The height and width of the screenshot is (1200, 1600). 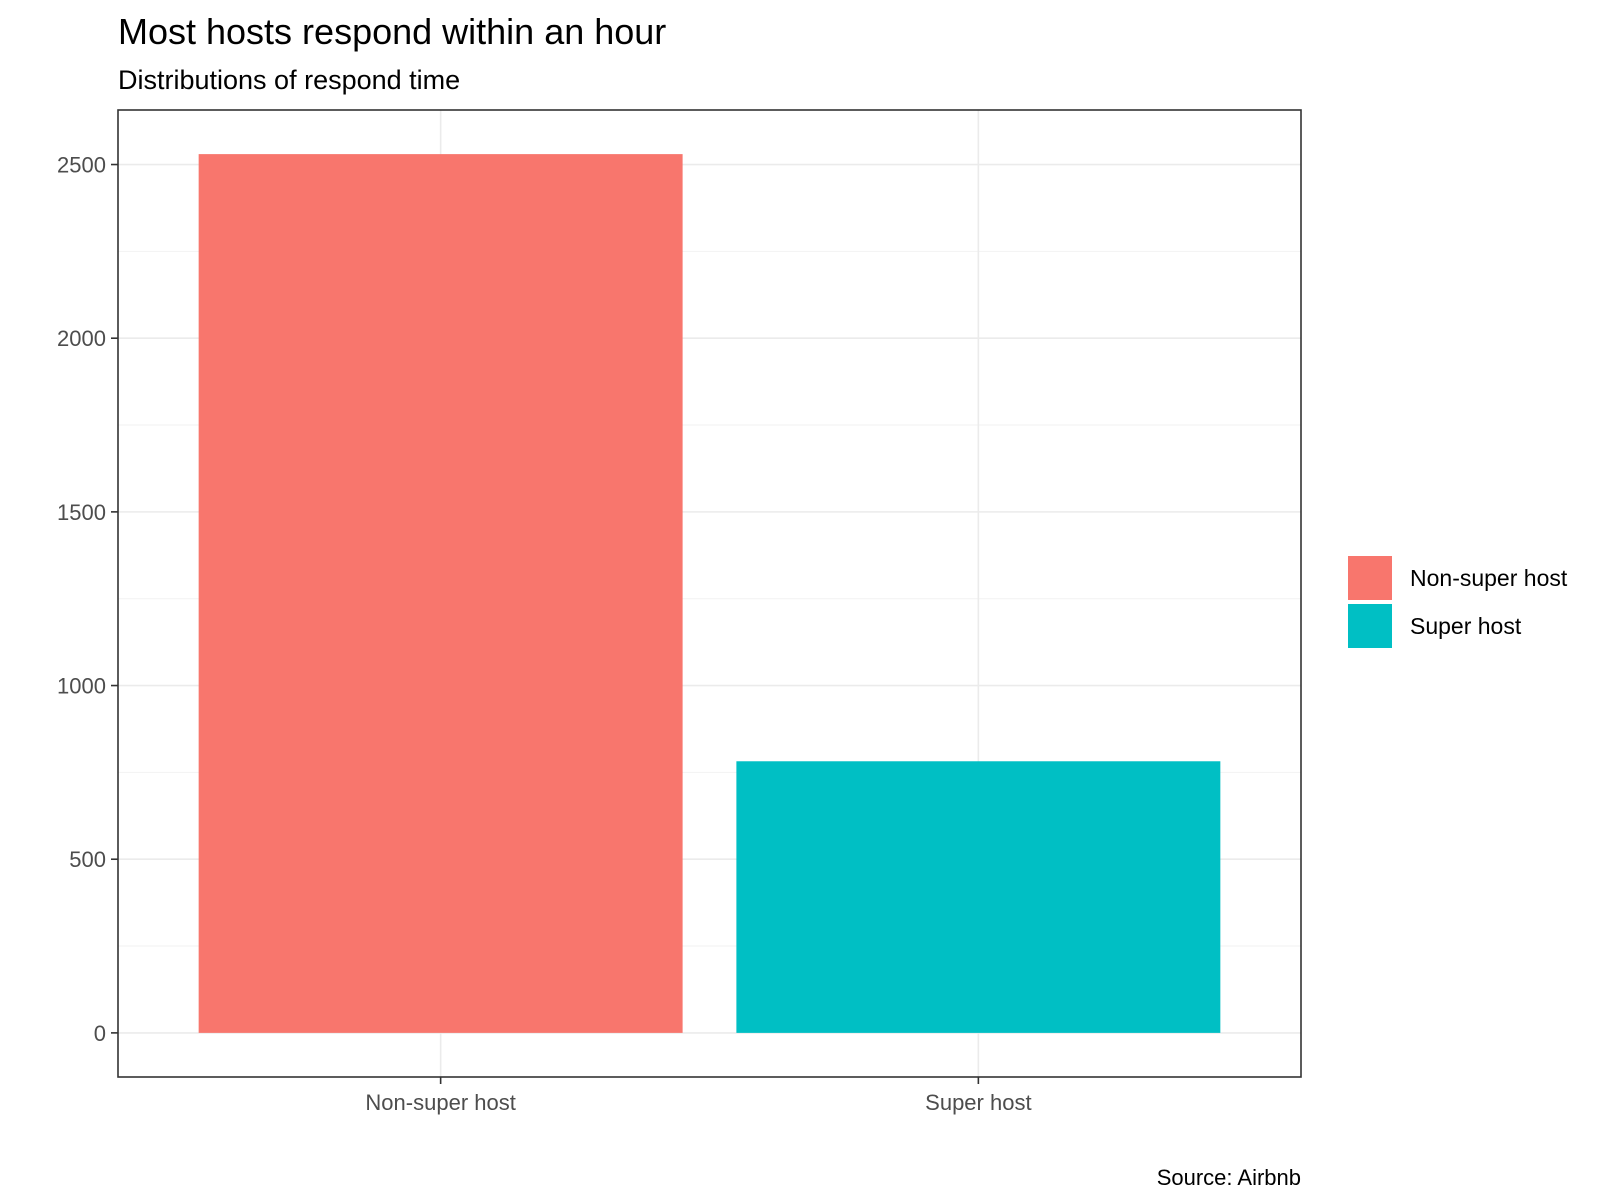 What do you see at coordinates (1229, 1177) in the screenshot?
I see `chart-caption: Source: Airbnb` at bounding box center [1229, 1177].